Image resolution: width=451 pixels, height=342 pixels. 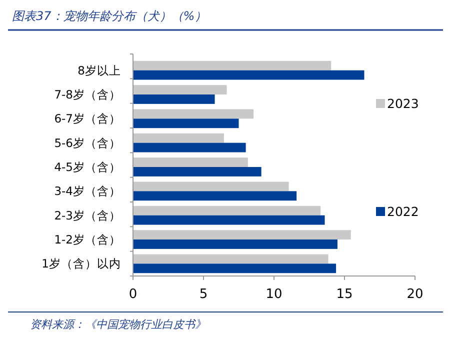 I want to click on y-tick-label: 5-6岁（含）, so click(x=87, y=143).